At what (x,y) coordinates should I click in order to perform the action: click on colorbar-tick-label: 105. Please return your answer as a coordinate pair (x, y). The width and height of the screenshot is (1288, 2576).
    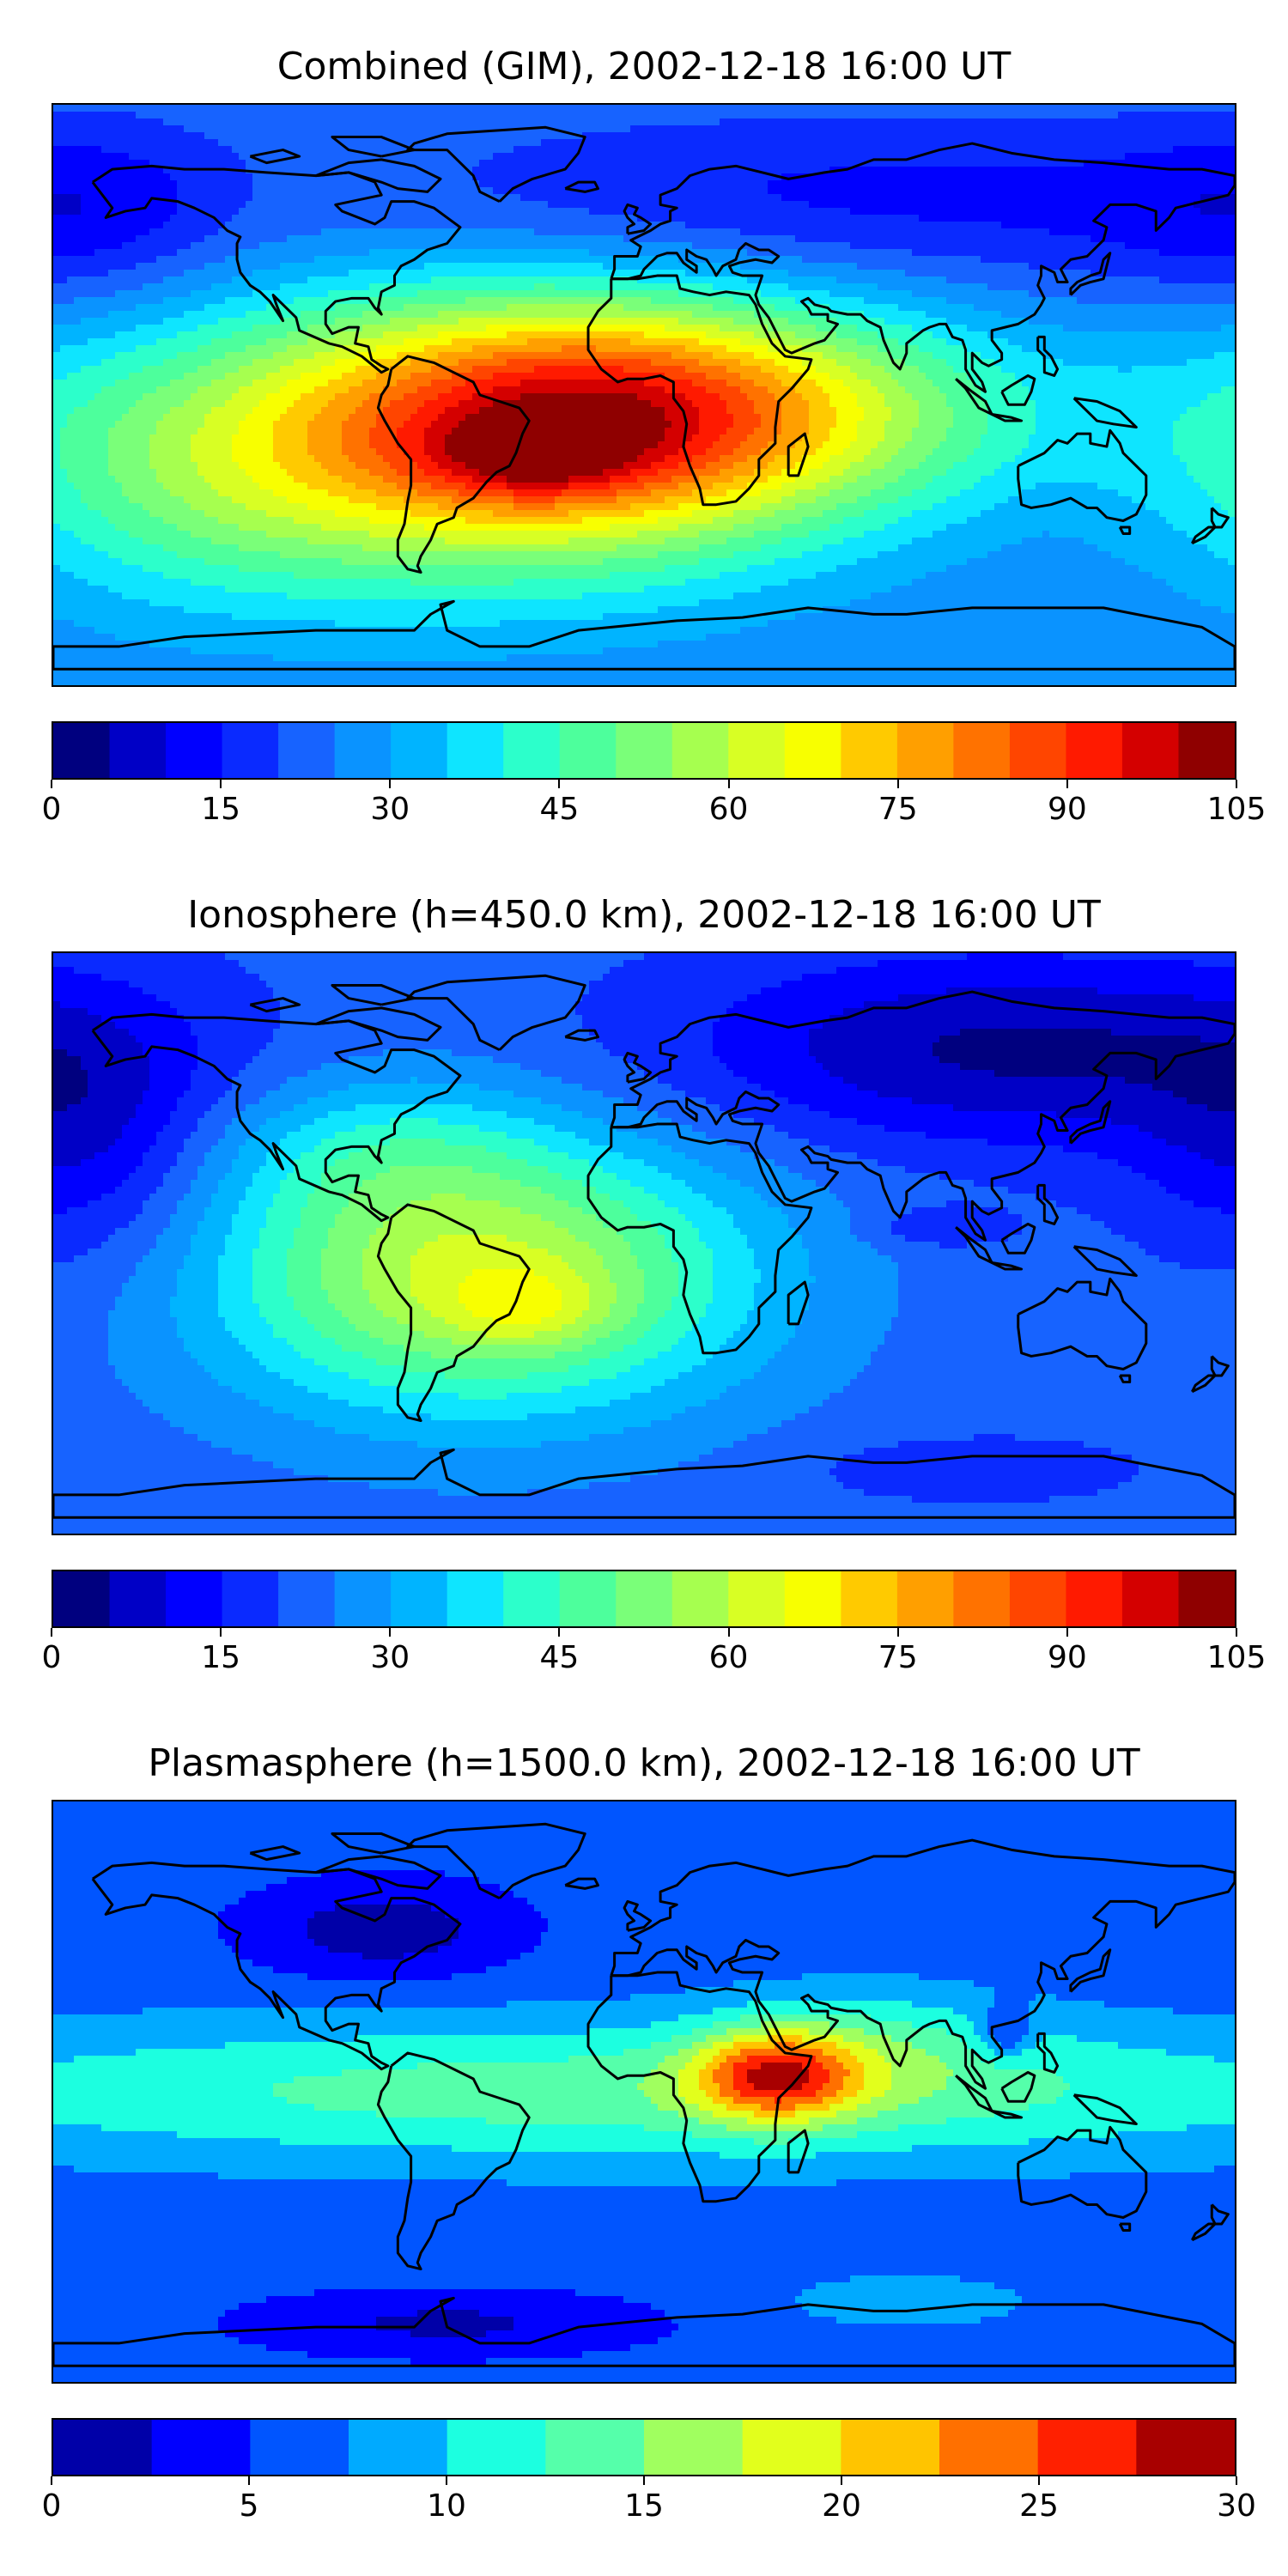
    Looking at the image, I should click on (1237, 810).